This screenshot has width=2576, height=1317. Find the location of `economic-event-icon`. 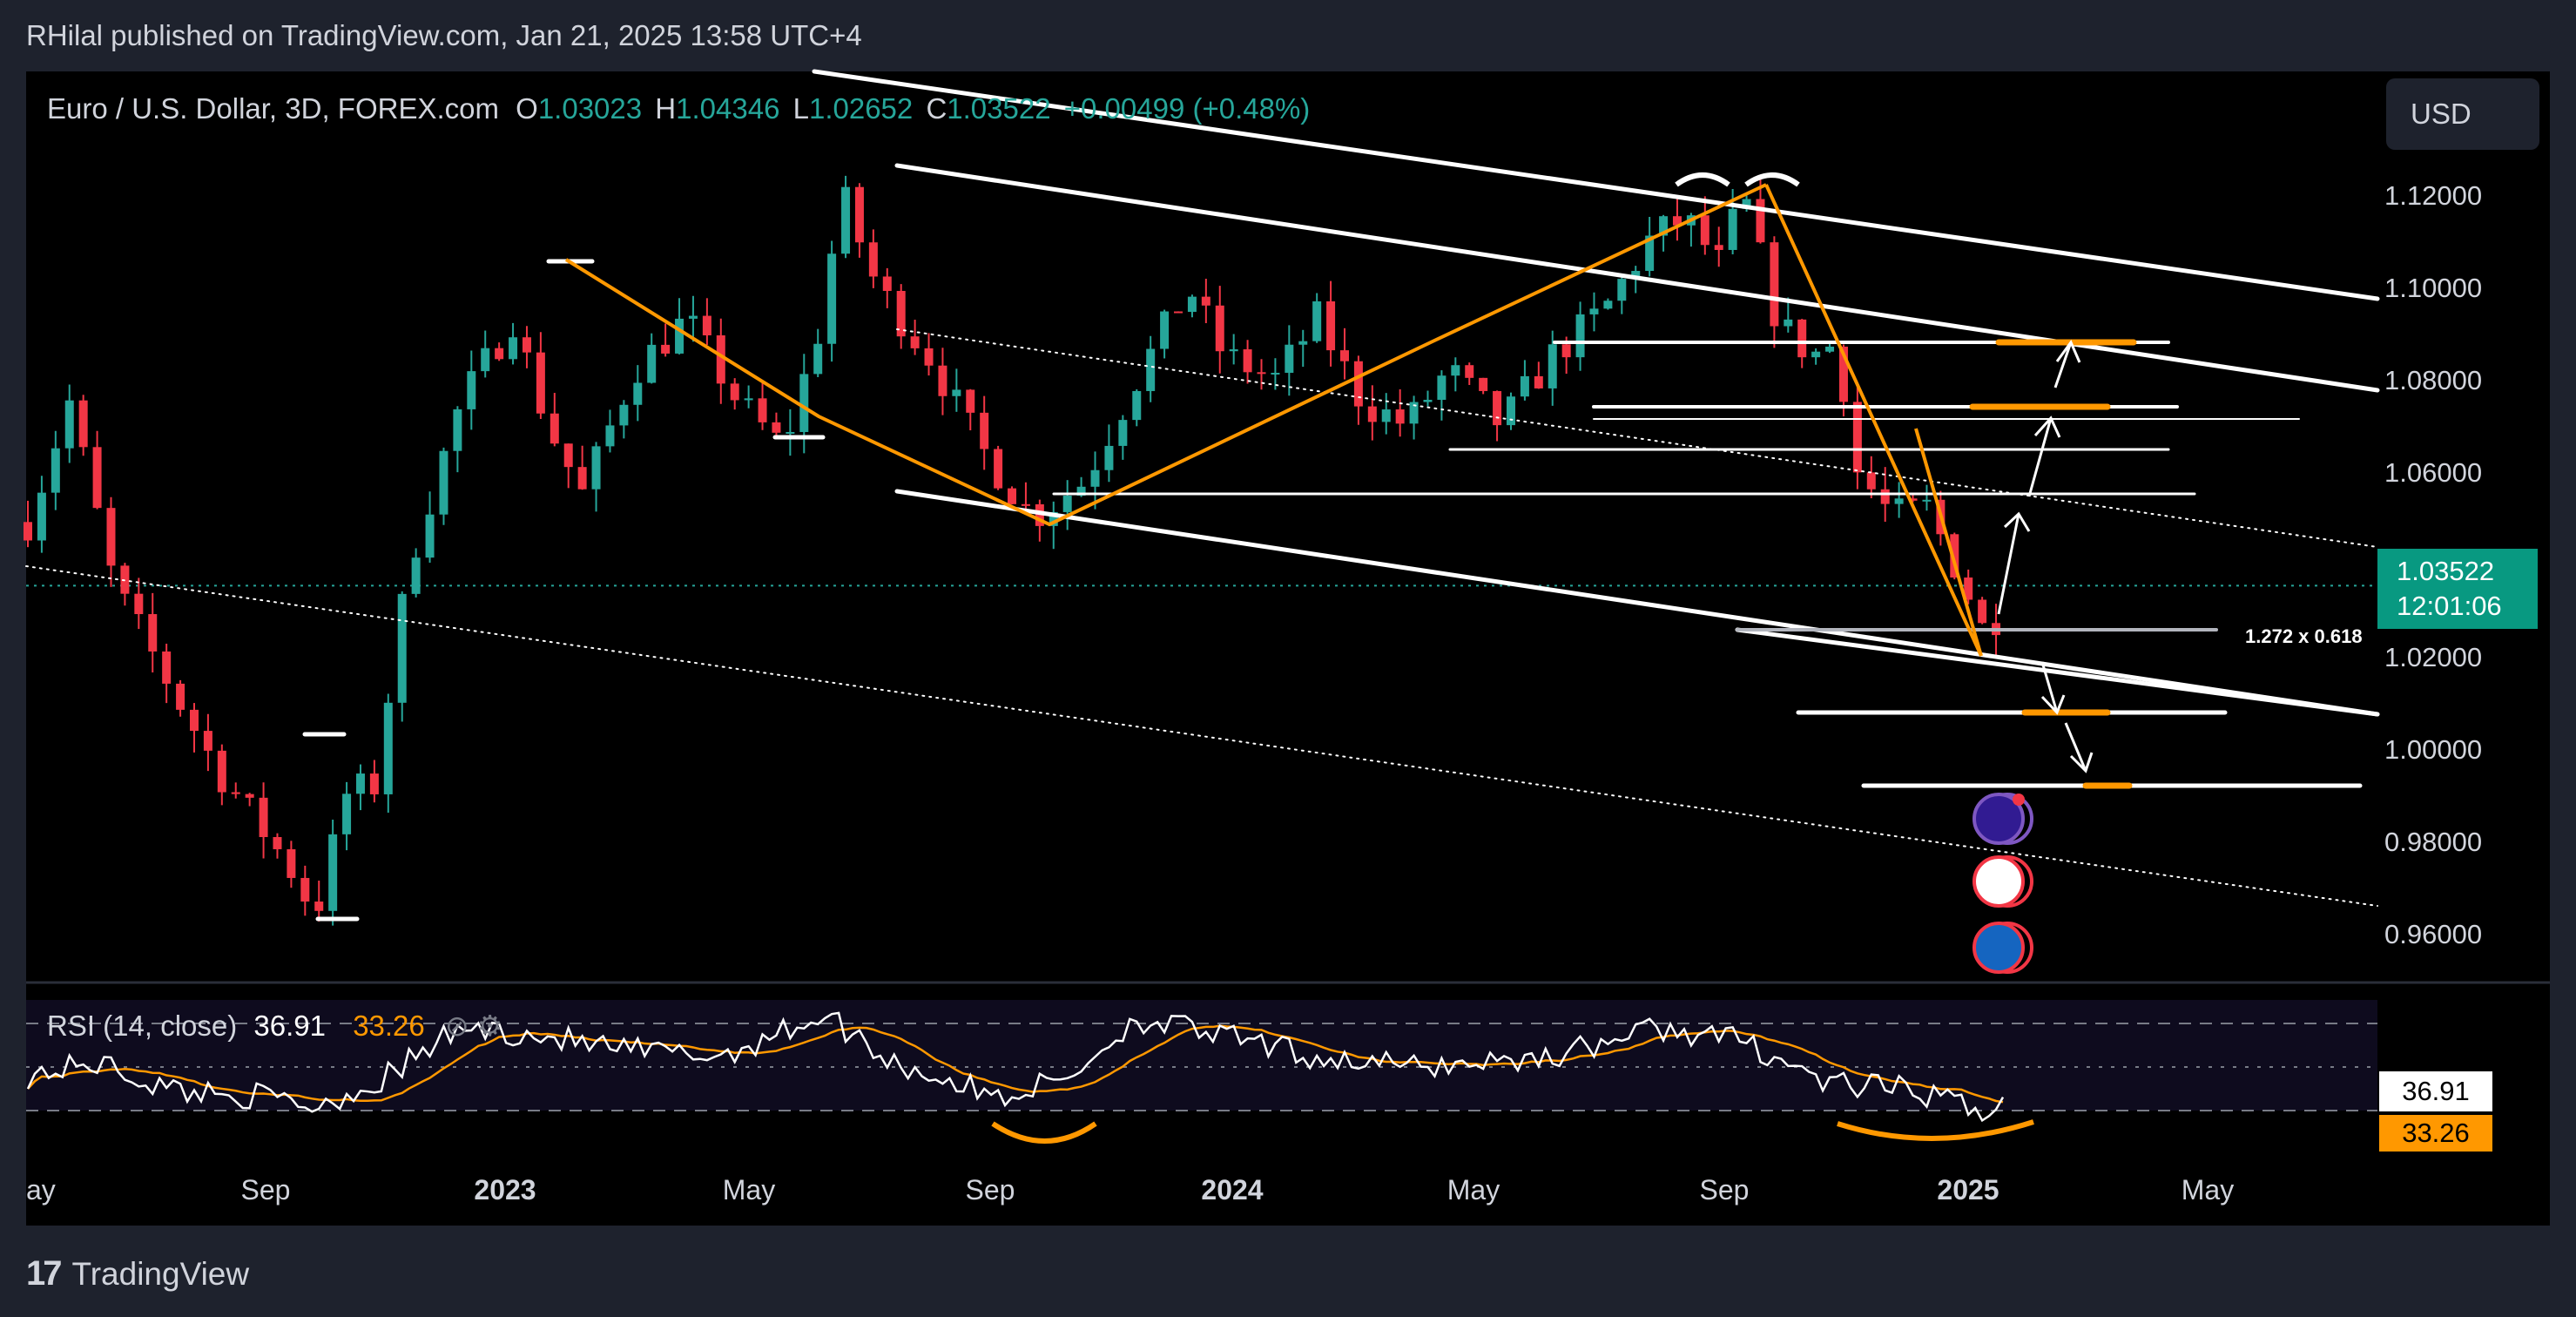

economic-event-icon is located at coordinates (1999, 819).